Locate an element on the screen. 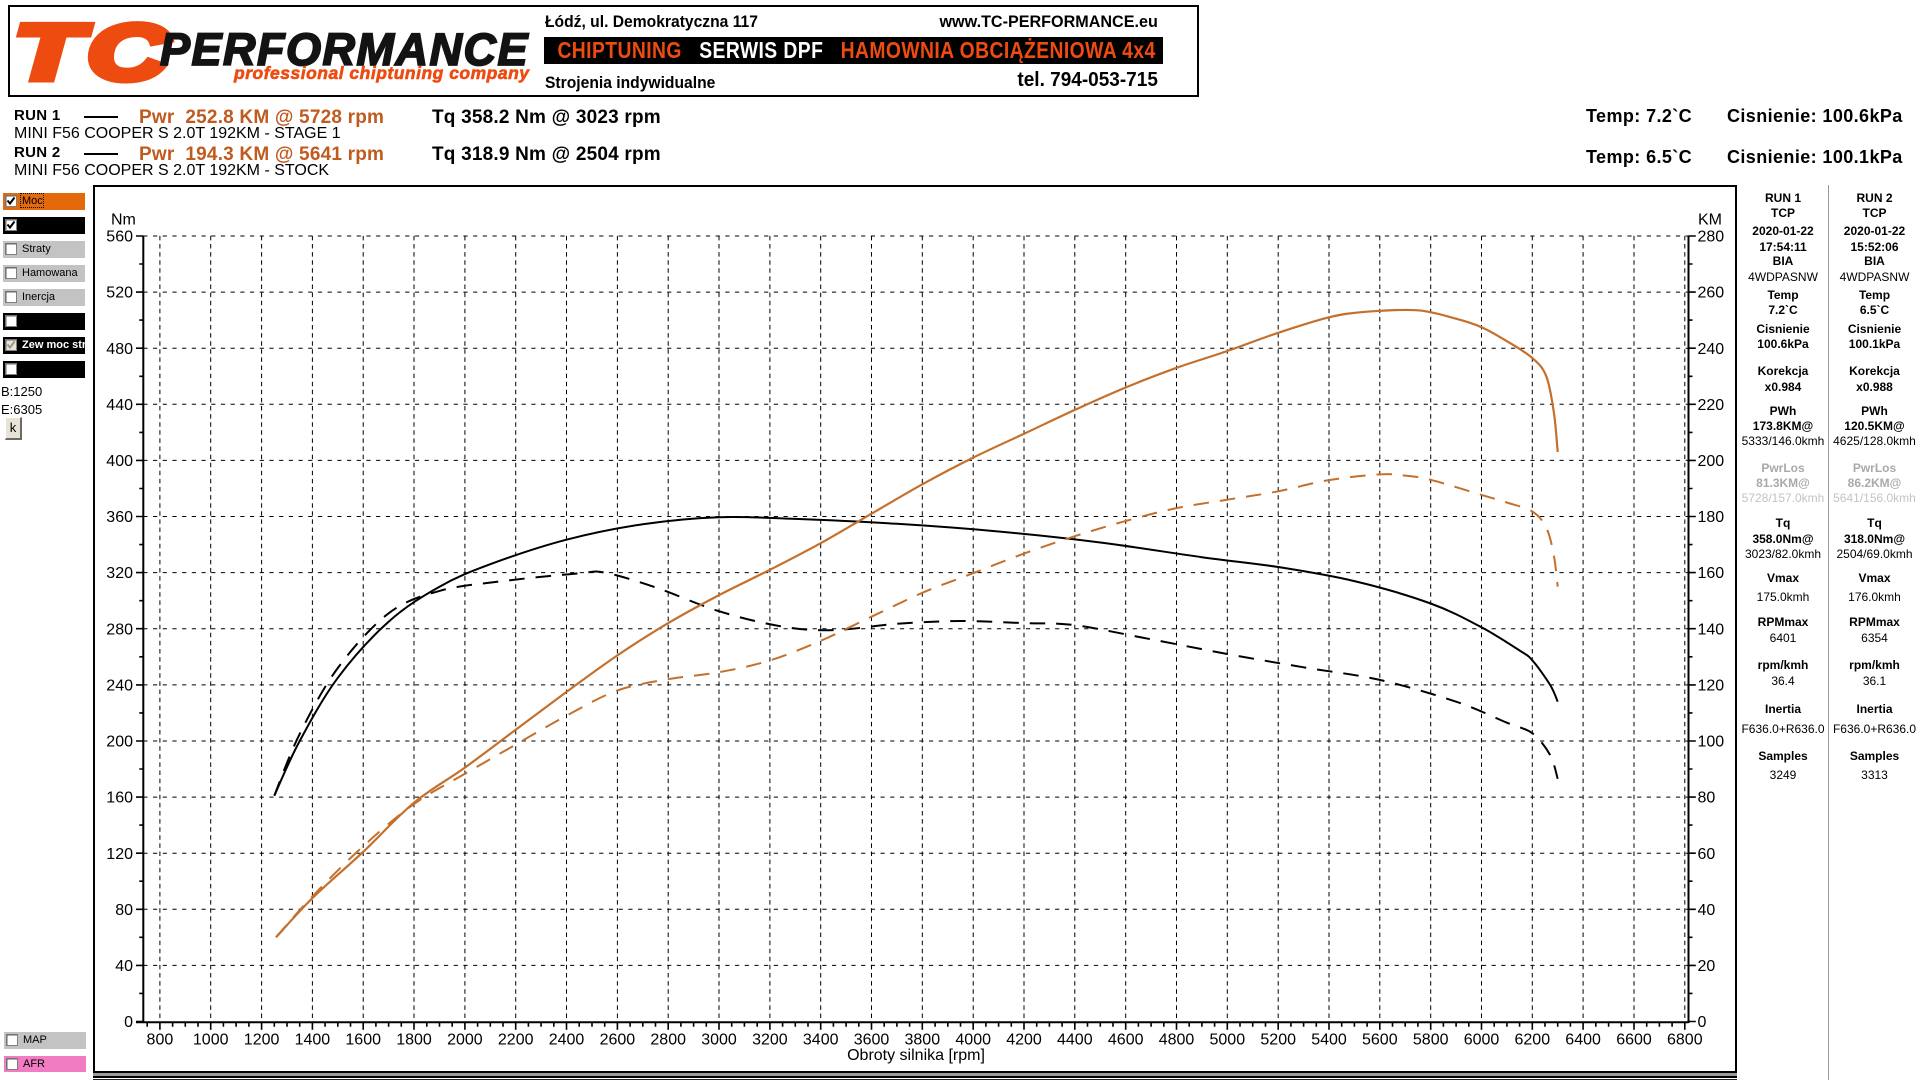 This screenshot has height=1080, width=1920. svg-text: 6400 is located at coordinates (1583, 1039).